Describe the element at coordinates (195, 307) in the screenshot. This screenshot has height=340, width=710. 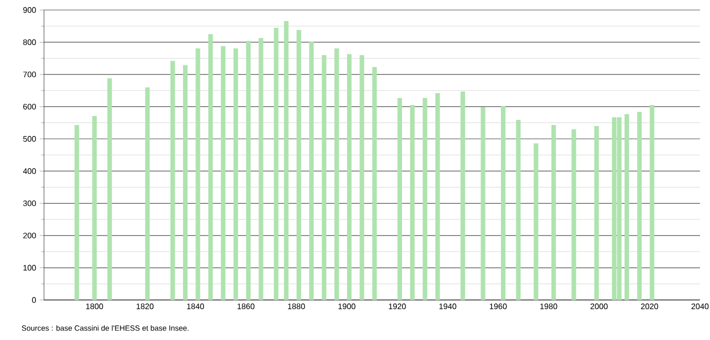
I see `x-tick-label: 1840` at that location.